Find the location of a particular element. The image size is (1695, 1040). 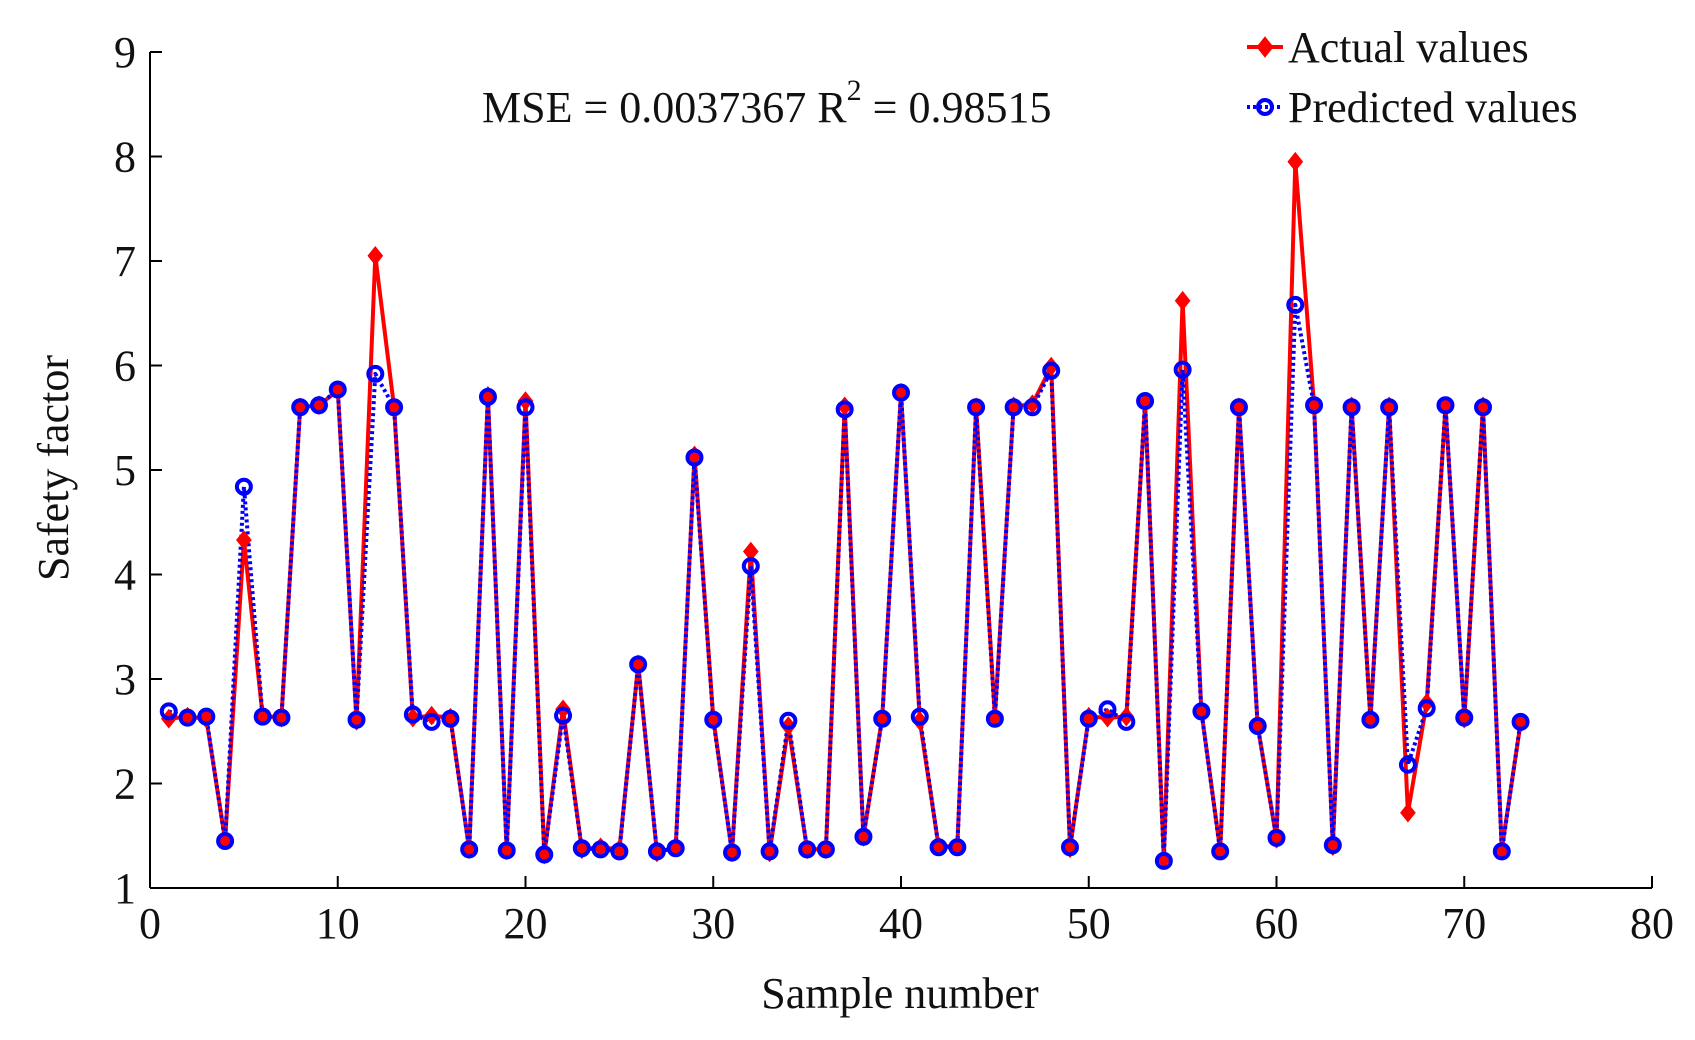

x-tick-label: 70 is located at coordinates (1464, 923).